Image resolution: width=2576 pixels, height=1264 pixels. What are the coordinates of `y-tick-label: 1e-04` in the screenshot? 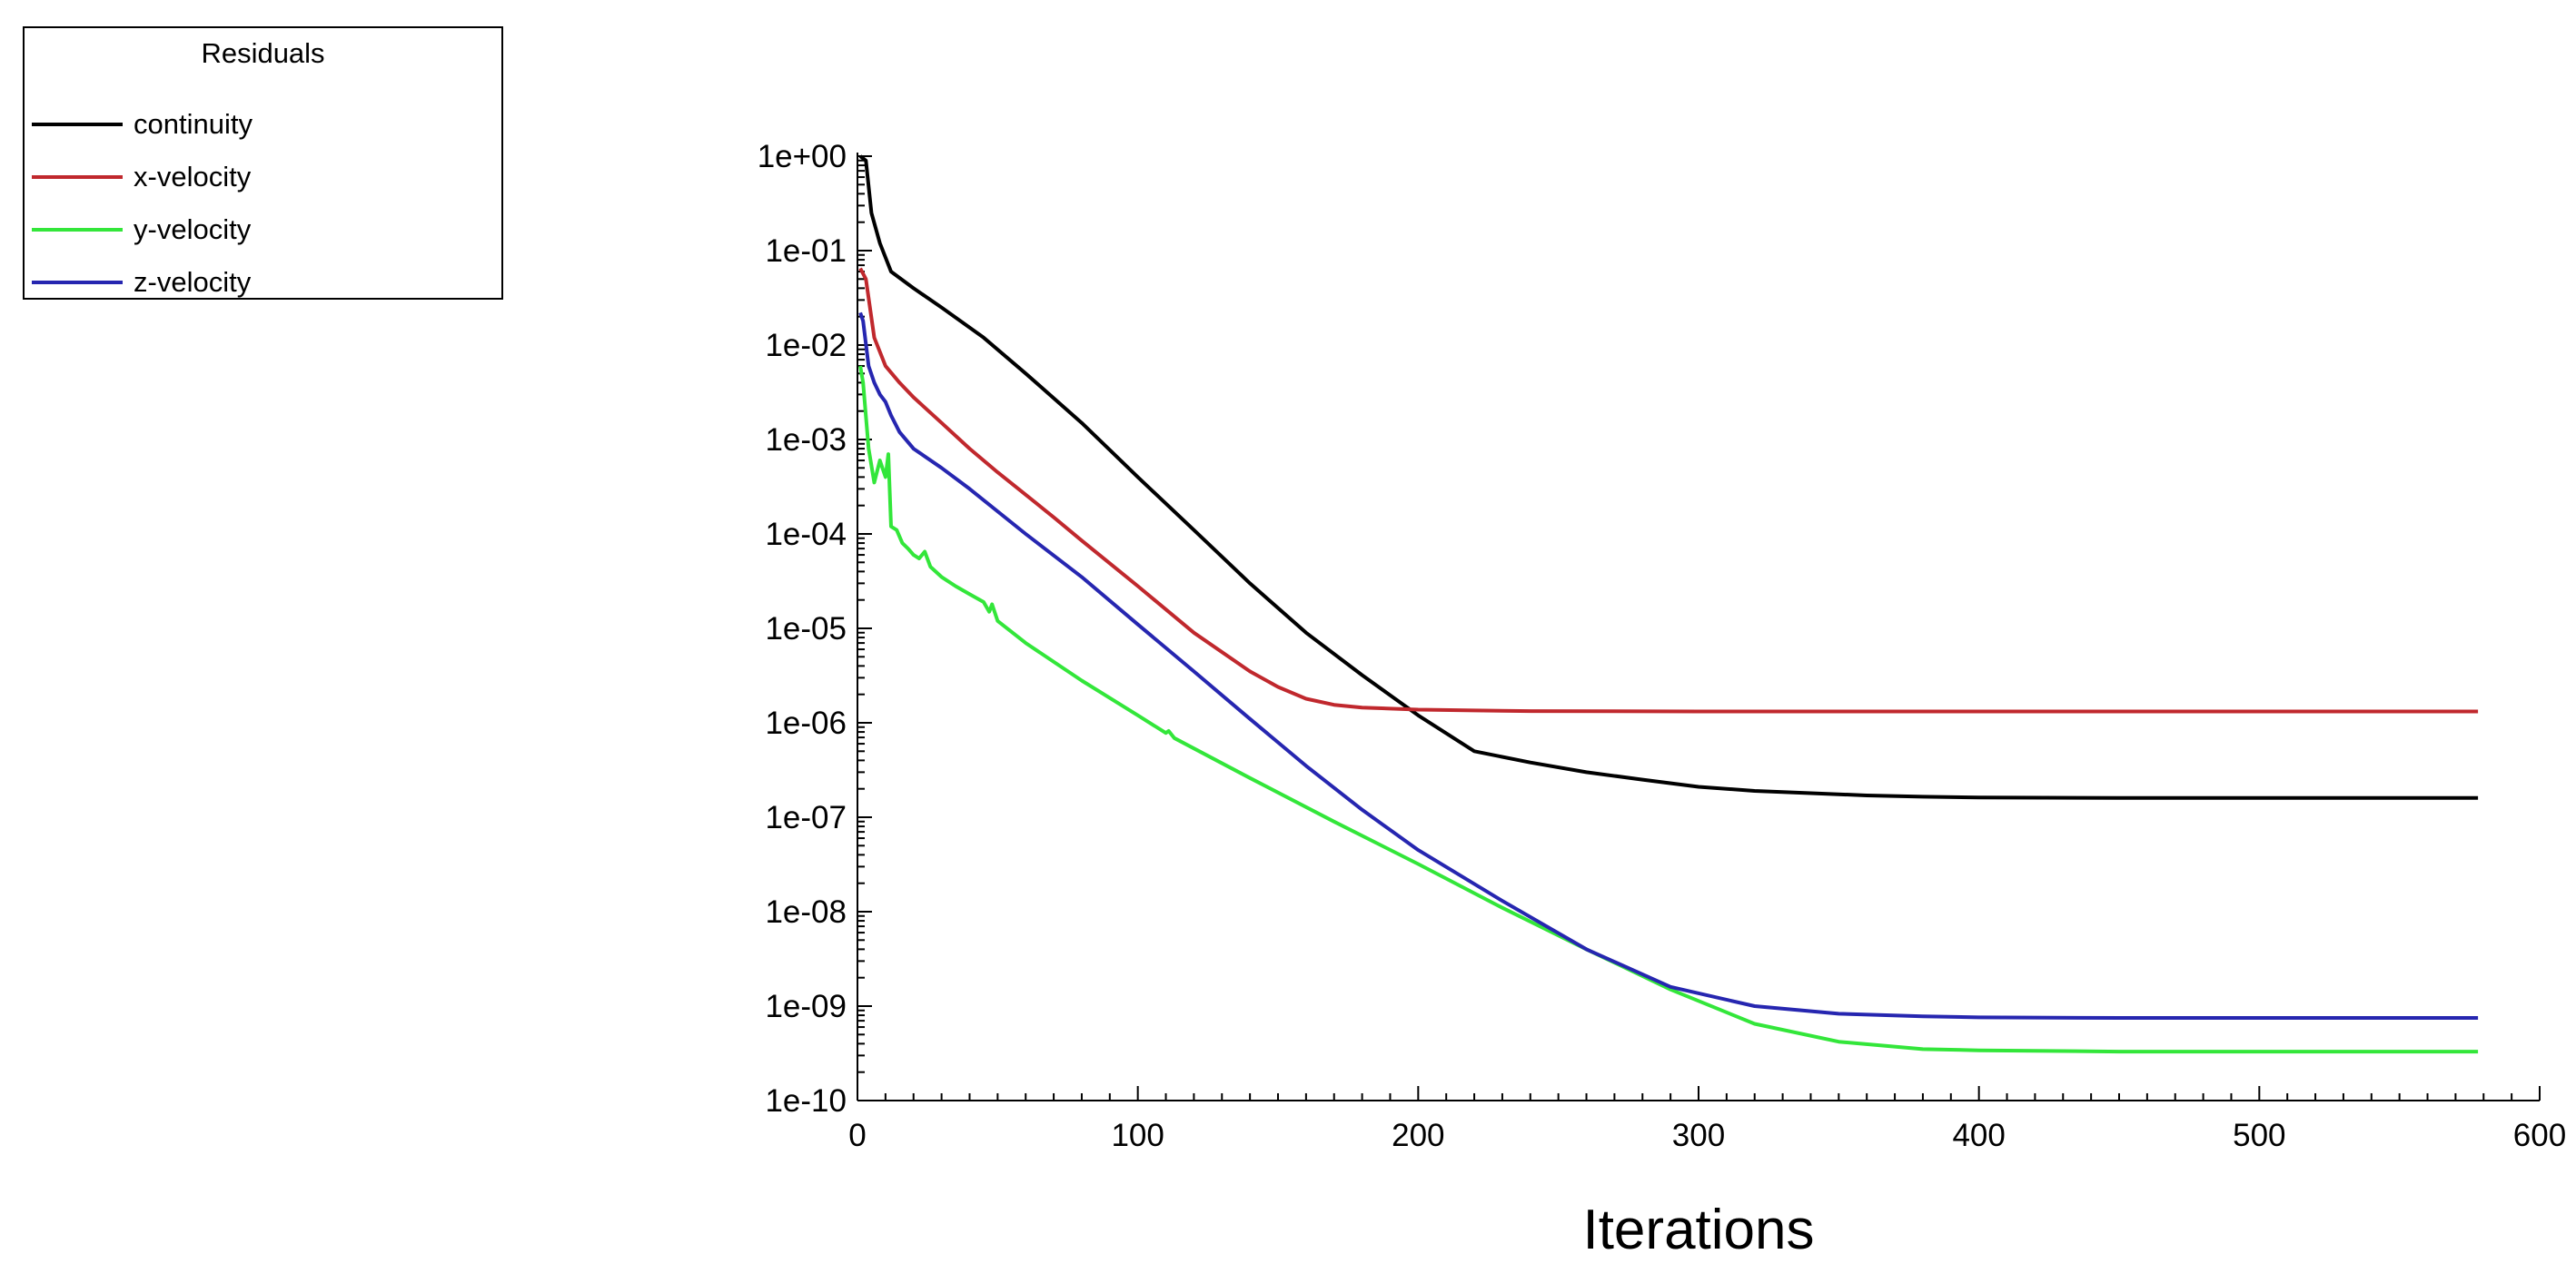 It's located at (806, 534).